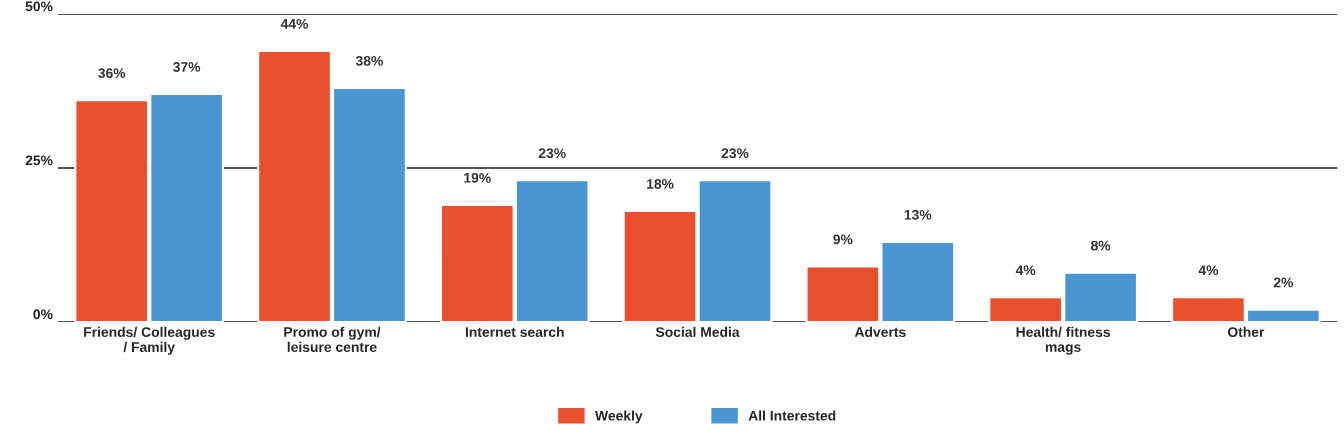 The width and height of the screenshot is (1344, 438). Describe the element at coordinates (514, 331) in the screenshot. I see `x-tick-label: Internet search` at that location.